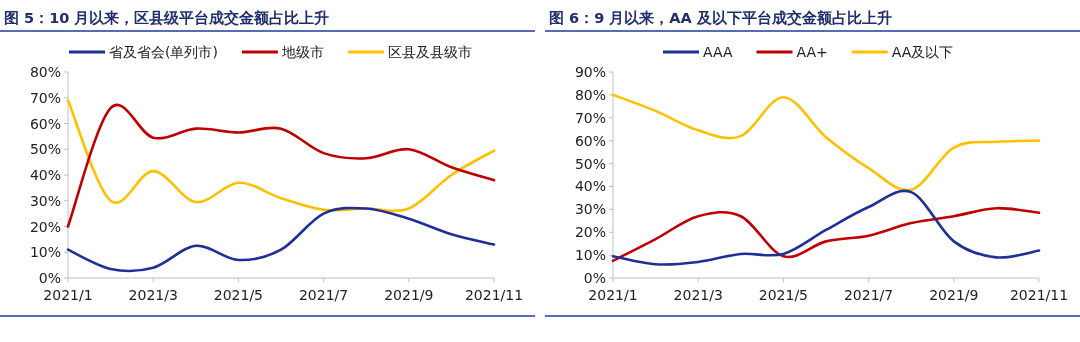 The image size is (1080, 342). What do you see at coordinates (812, 52) in the screenshot?
I see `legend-label: AA+` at bounding box center [812, 52].